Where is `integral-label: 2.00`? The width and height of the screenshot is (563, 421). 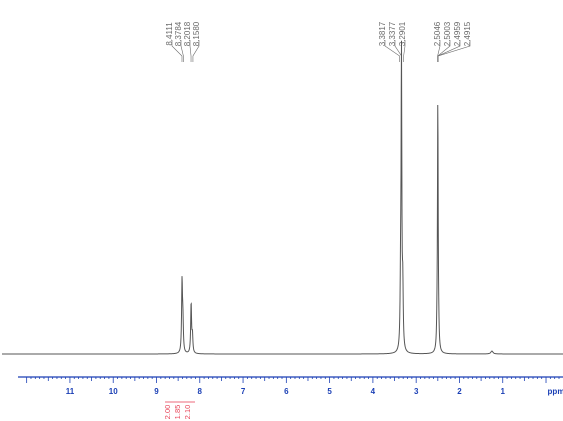 integral-label: 2.00 is located at coordinates (167, 412).